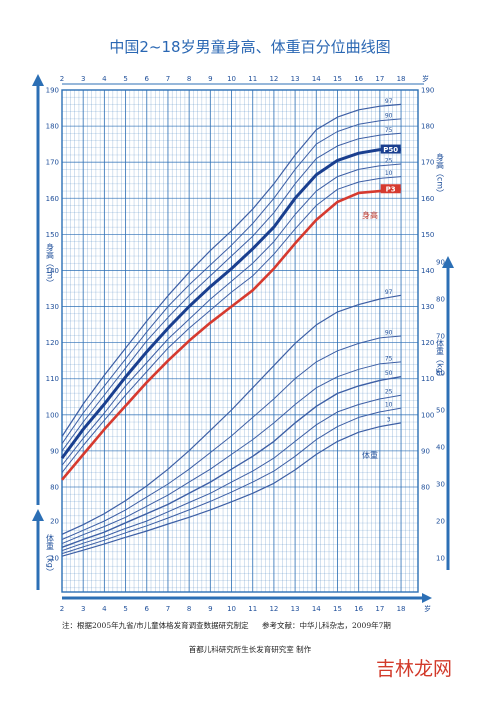 Image resolution: width=500 pixels, height=705 pixels. Describe the element at coordinates (427, 307) in the screenshot. I see `height-tick-right: 130` at that location.